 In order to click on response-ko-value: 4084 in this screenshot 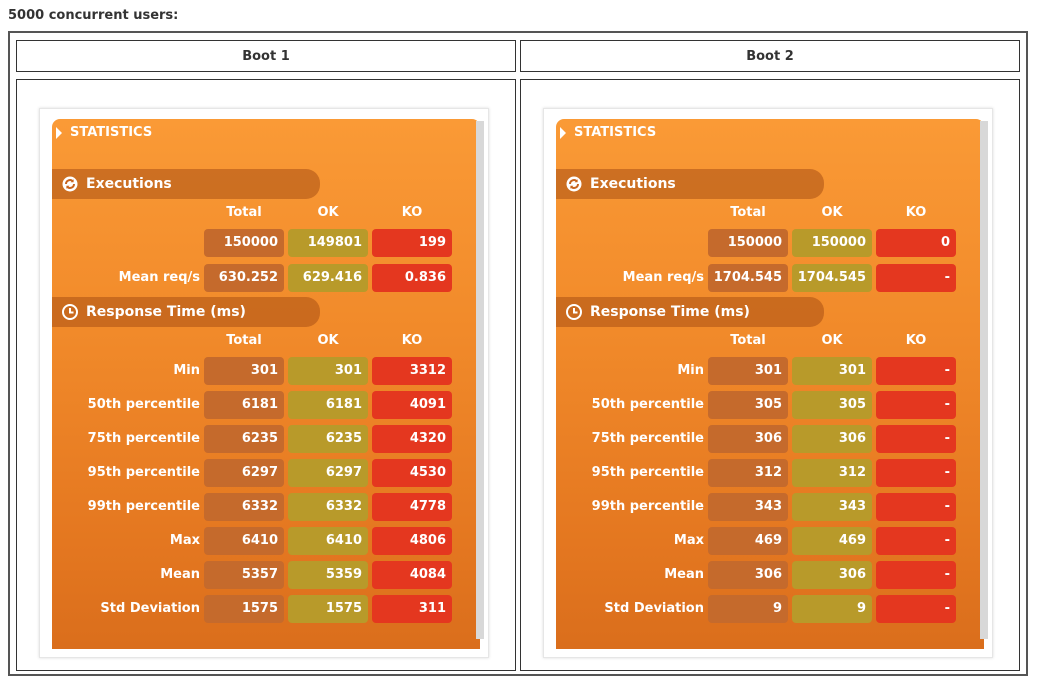, I will do `click(412, 575)`.